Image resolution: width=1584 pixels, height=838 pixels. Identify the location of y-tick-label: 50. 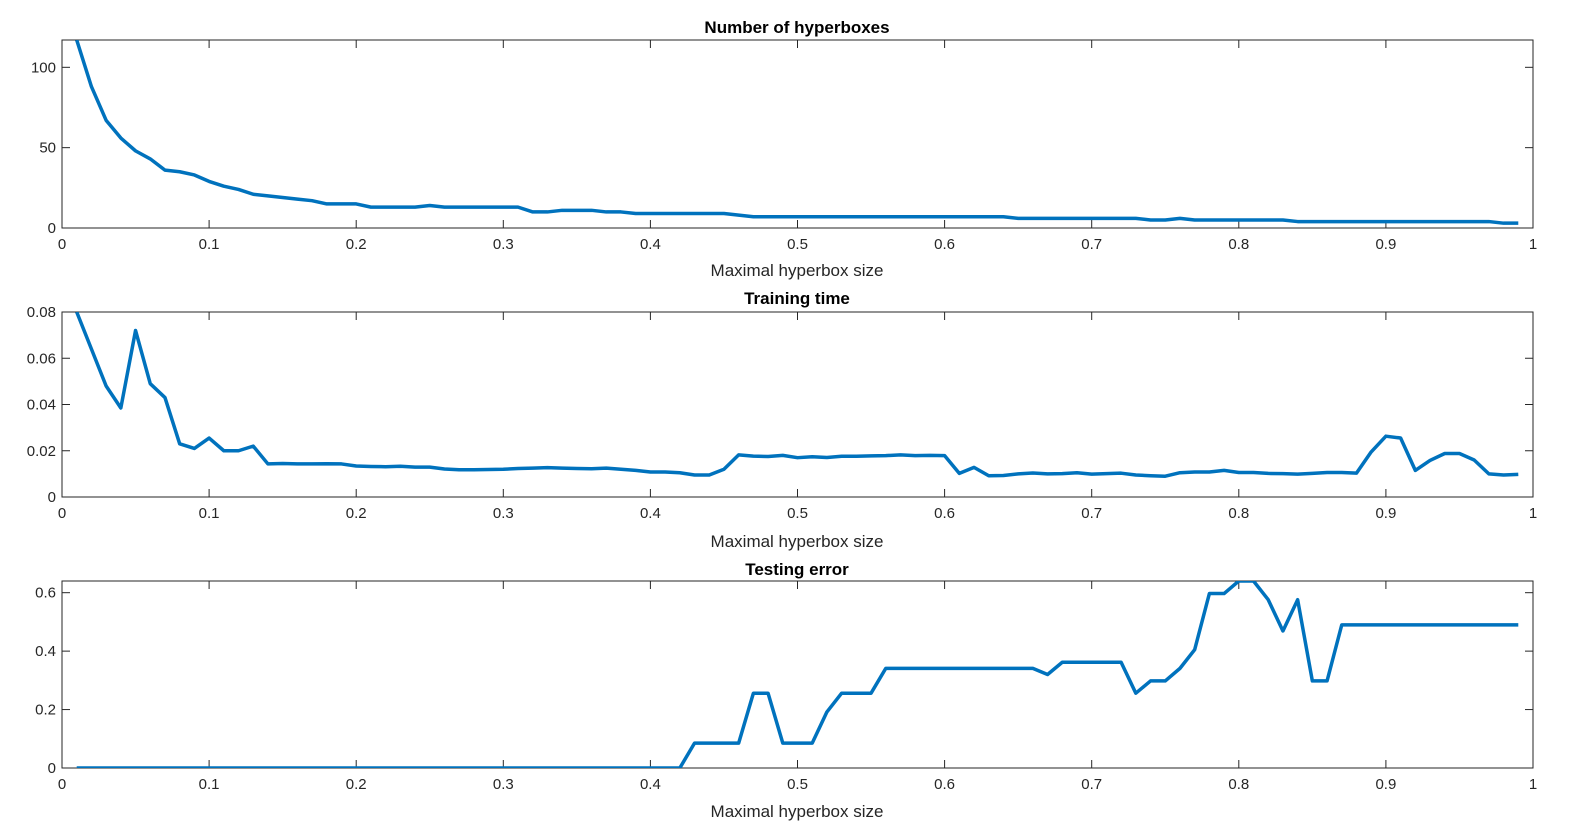
(47, 148).